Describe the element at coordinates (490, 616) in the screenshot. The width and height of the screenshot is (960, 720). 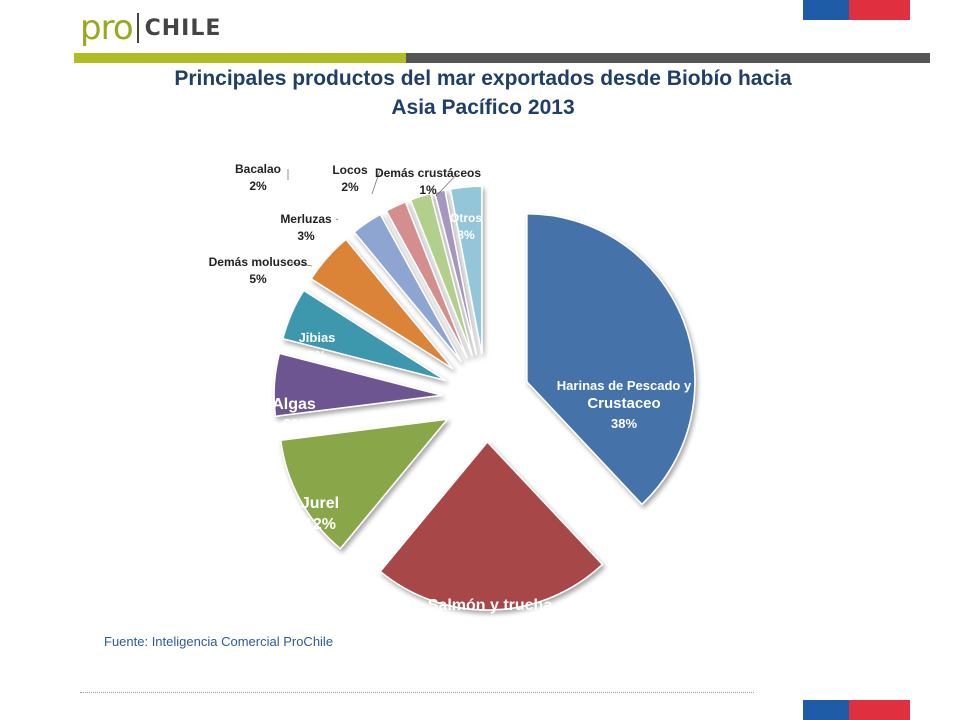
I see `slice-label: Salmón y trucha 23%` at that location.